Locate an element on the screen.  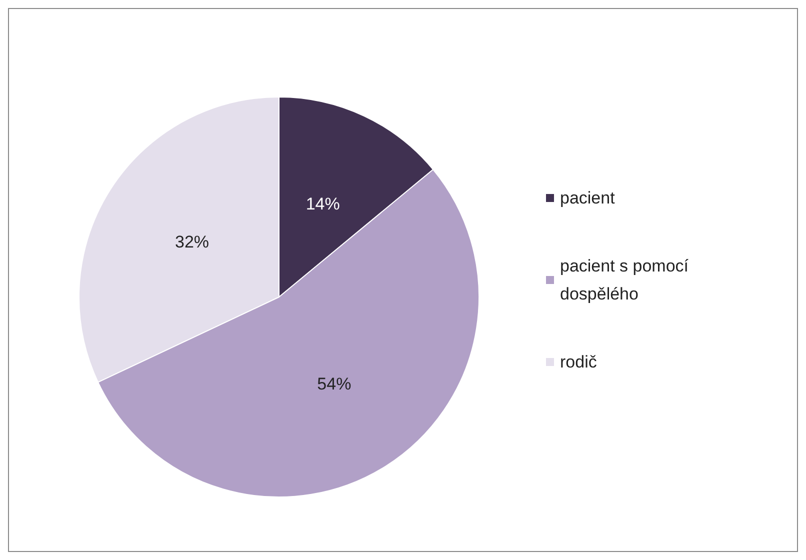
legend-label: rodič is located at coordinates (579, 362).